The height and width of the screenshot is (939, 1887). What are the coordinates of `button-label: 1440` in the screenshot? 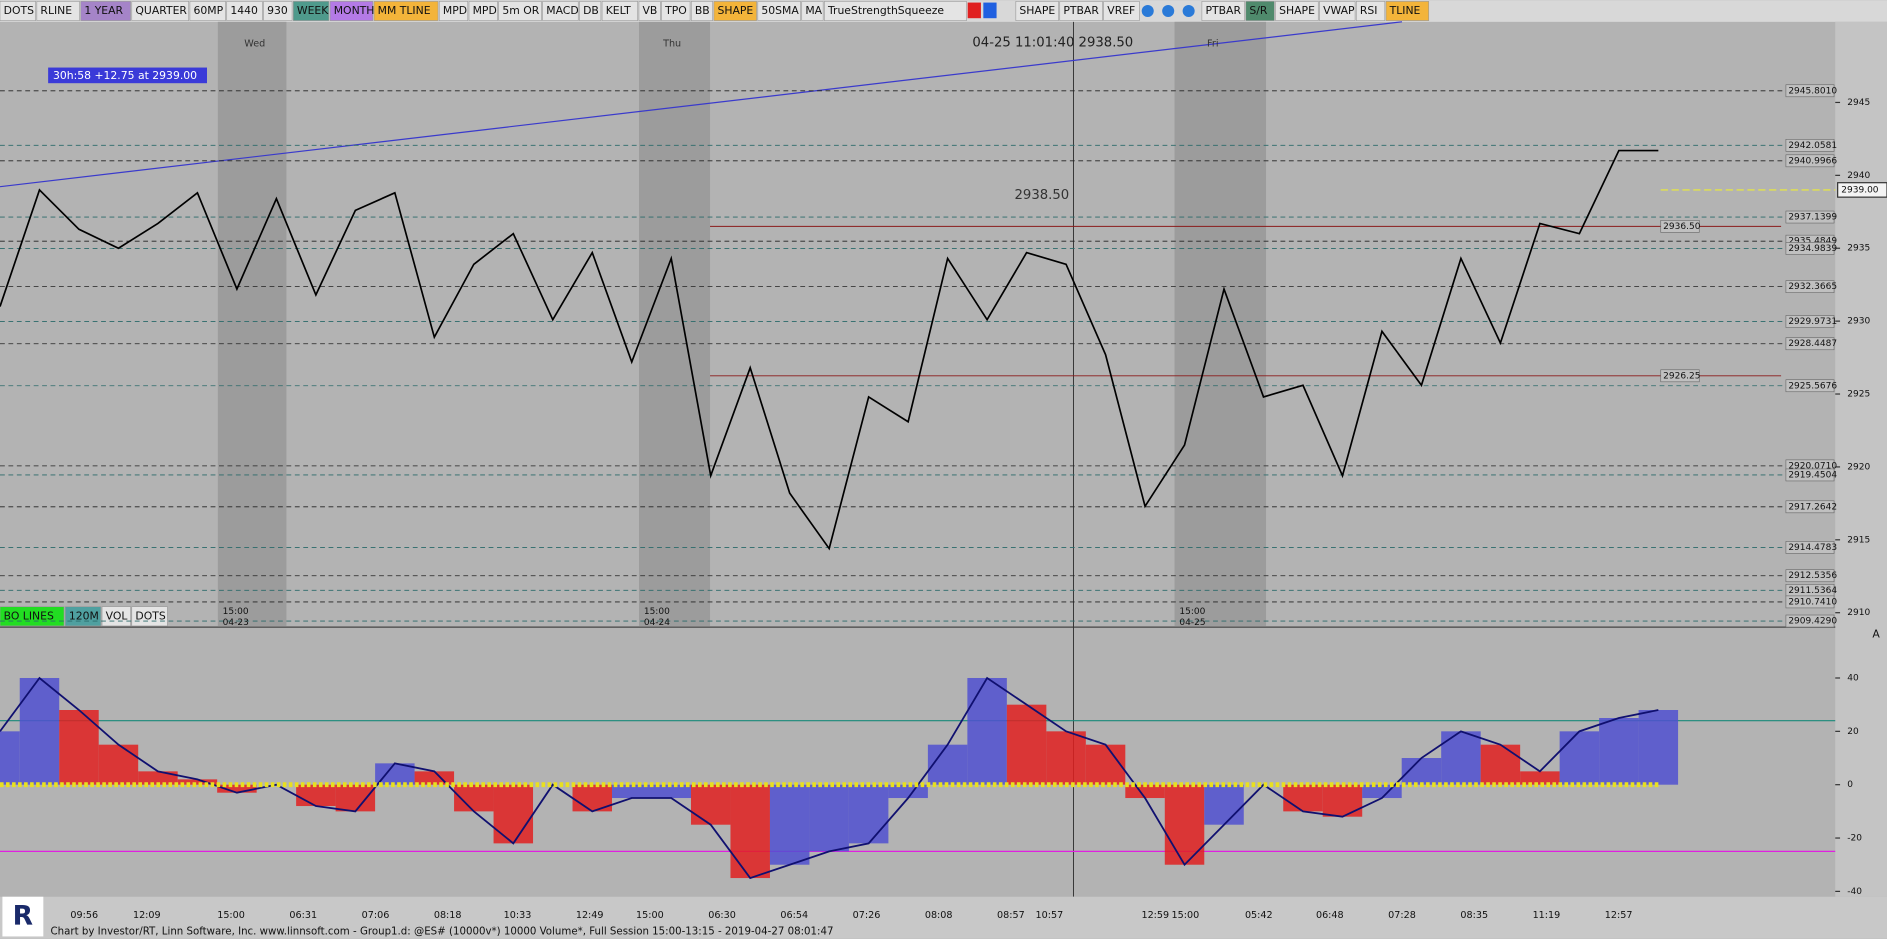 It's located at (244, 10).